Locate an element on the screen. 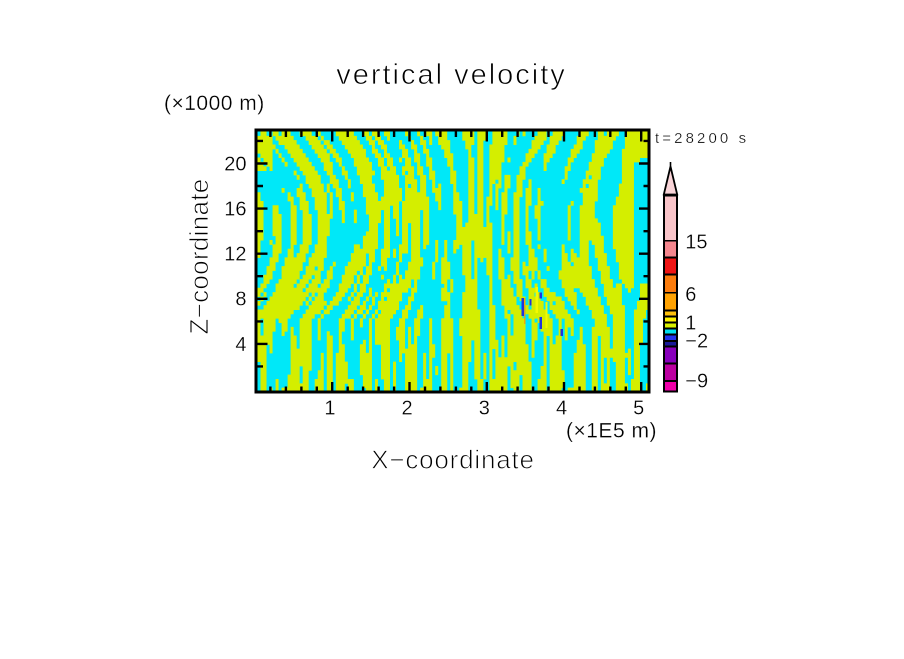 The width and height of the screenshot is (904, 659). svg-text: vertical velocity is located at coordinates (451, 75).